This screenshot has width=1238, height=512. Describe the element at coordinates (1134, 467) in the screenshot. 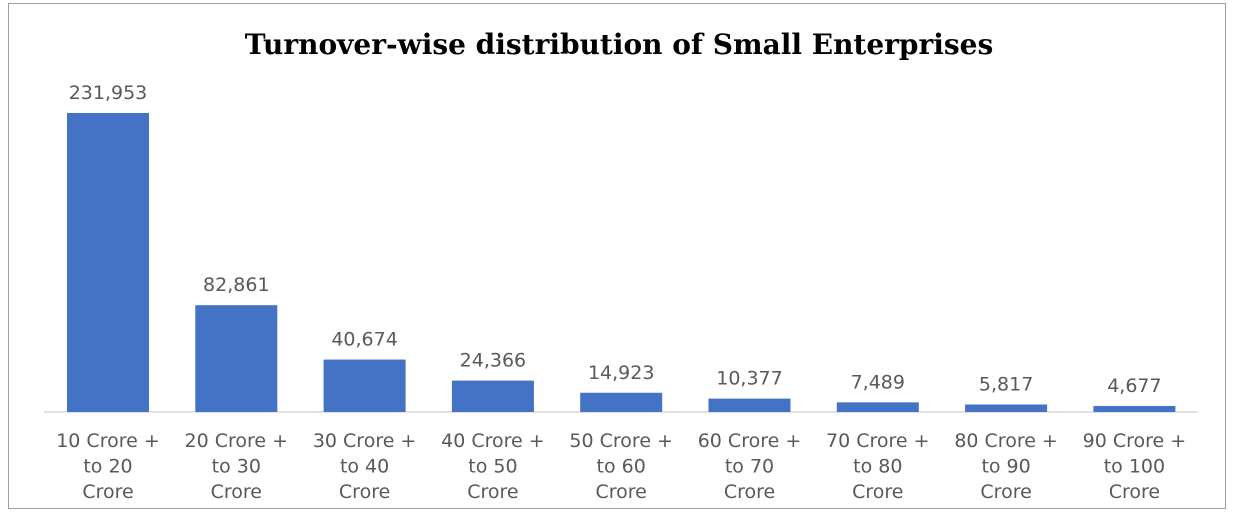

I see `category-label-8-line-1: to 100` at that location.